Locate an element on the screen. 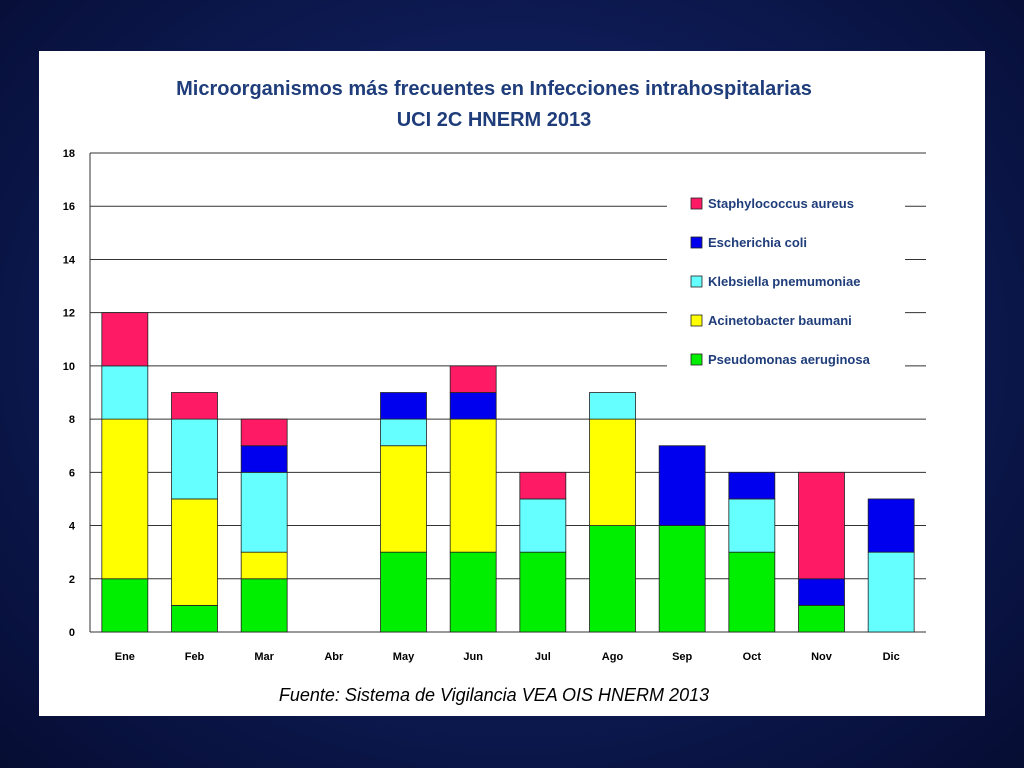  x-axis-ticks: Ene Feb Mar Abr May Jun Jul Ago Sep Oct Nov Dic is located at coordinates (507, 657).